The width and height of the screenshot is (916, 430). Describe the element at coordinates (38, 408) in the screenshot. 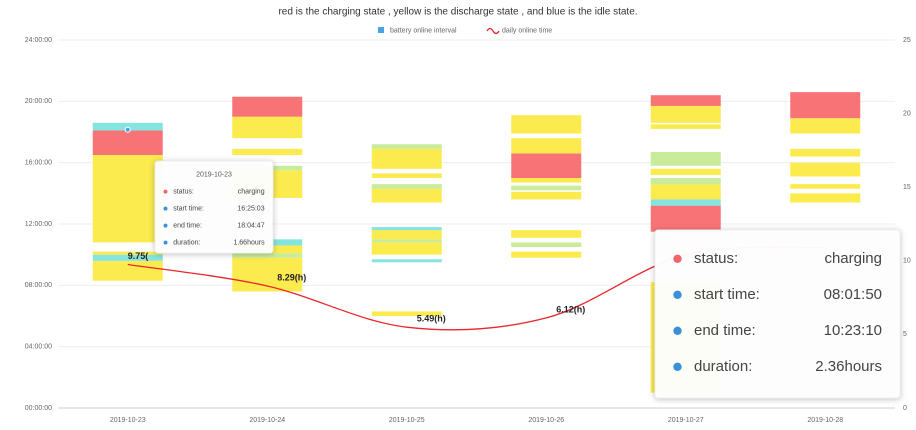

I see `y-tick-label: 00:00:00` at that location.